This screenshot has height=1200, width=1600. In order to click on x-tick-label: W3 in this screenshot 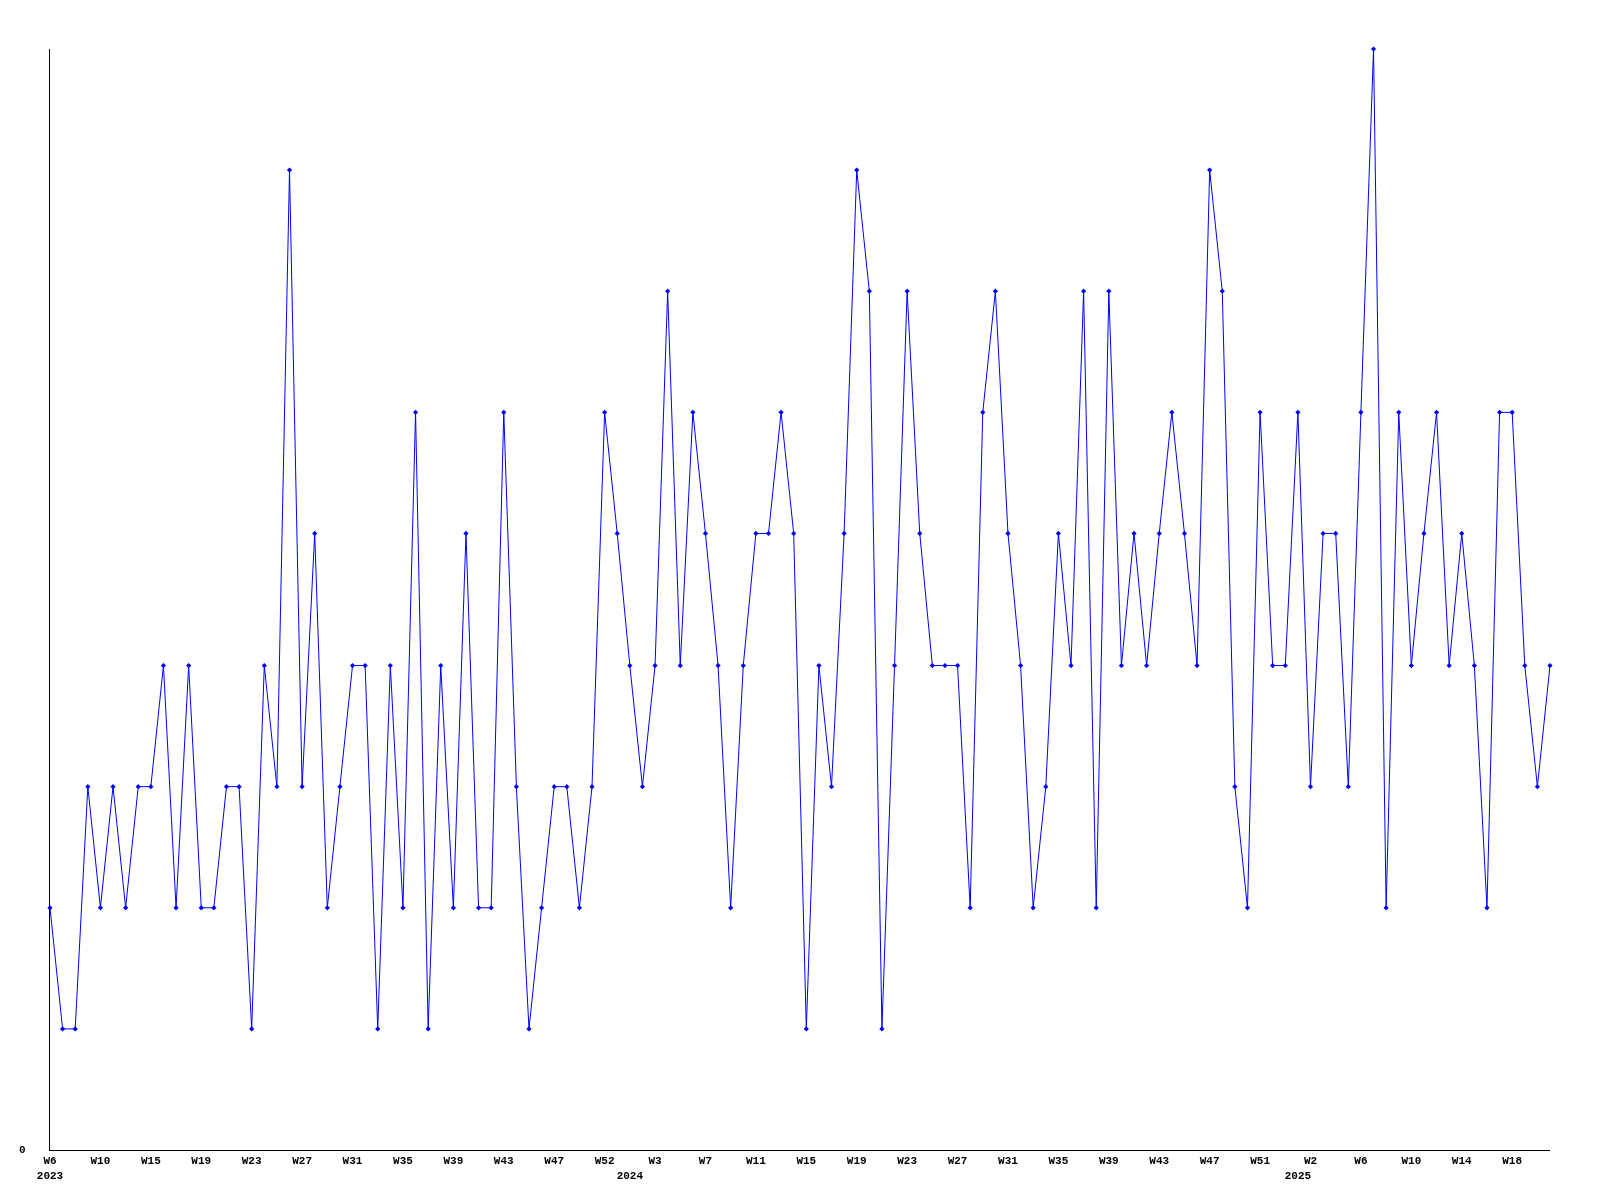, I will do `click(655, 1161)`.